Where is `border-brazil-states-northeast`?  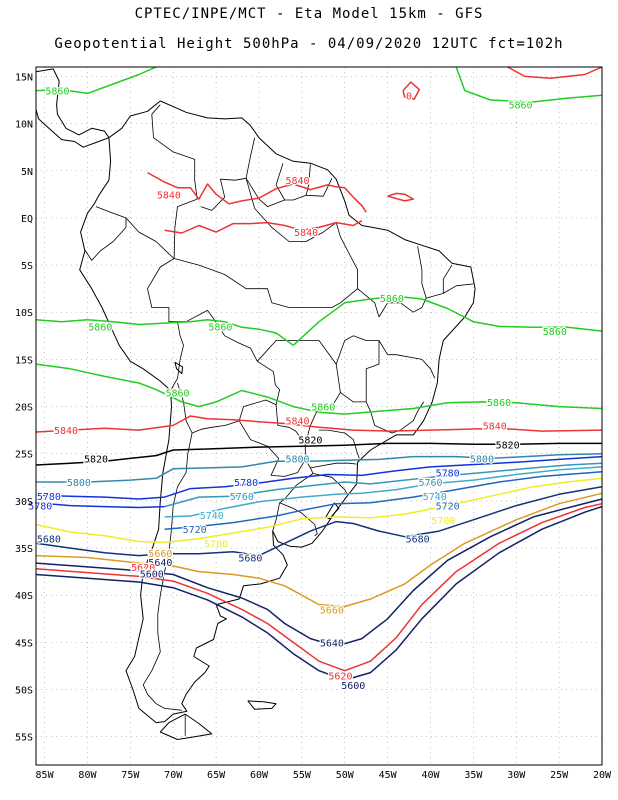 border-brazil-states-northeast is located at coordinates (402, 282).